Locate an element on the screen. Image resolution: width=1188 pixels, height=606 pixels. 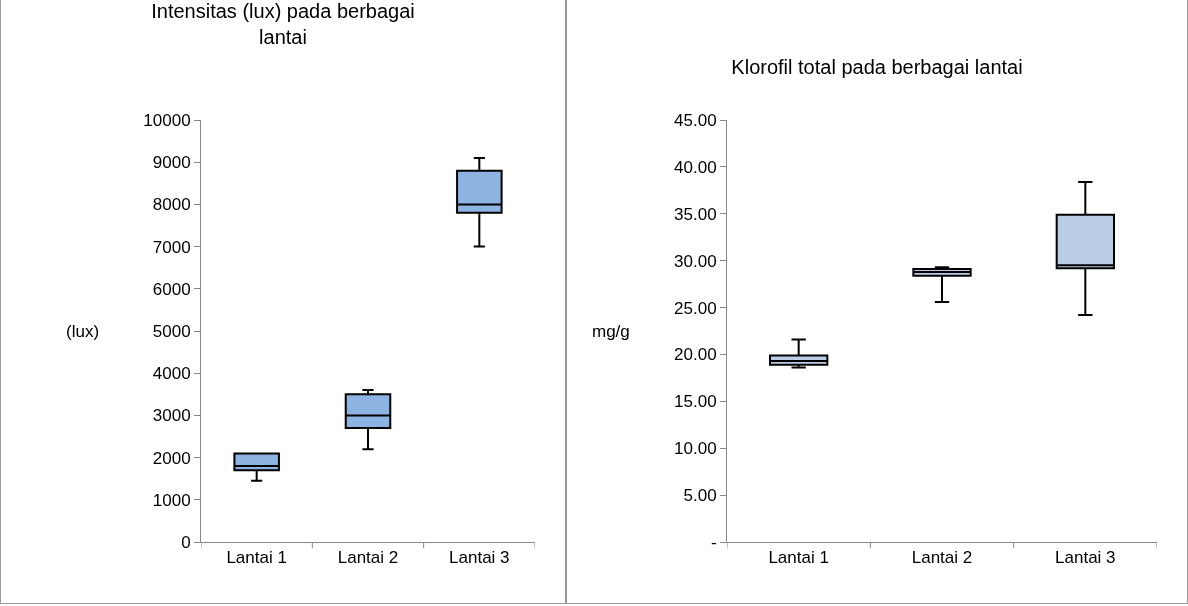
y-tick-label: 45.00 is located at coordinates (695, 120).